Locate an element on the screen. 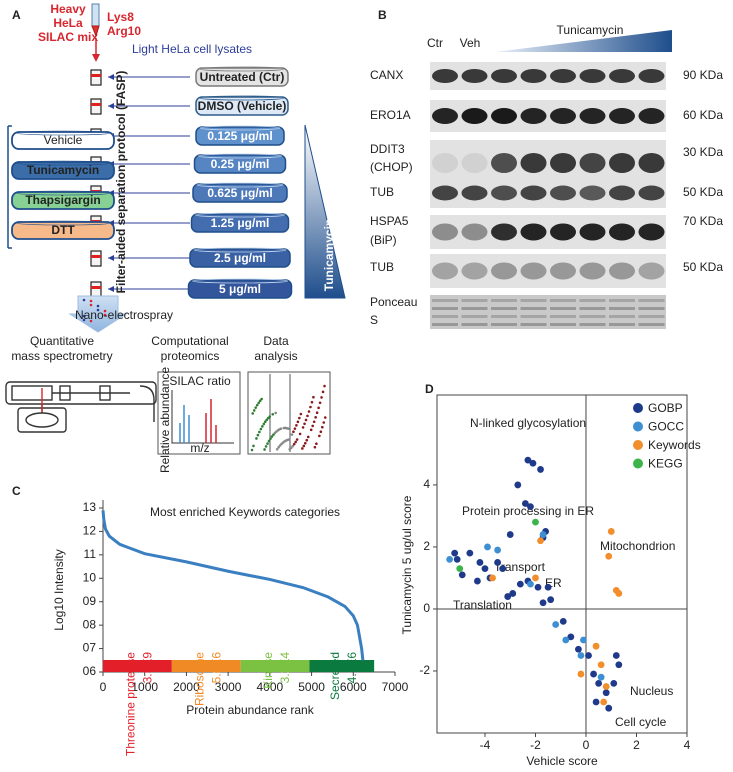 This screenshot has height=772, width=733. band-name: Ribosome is located at coordinates (199, 679).